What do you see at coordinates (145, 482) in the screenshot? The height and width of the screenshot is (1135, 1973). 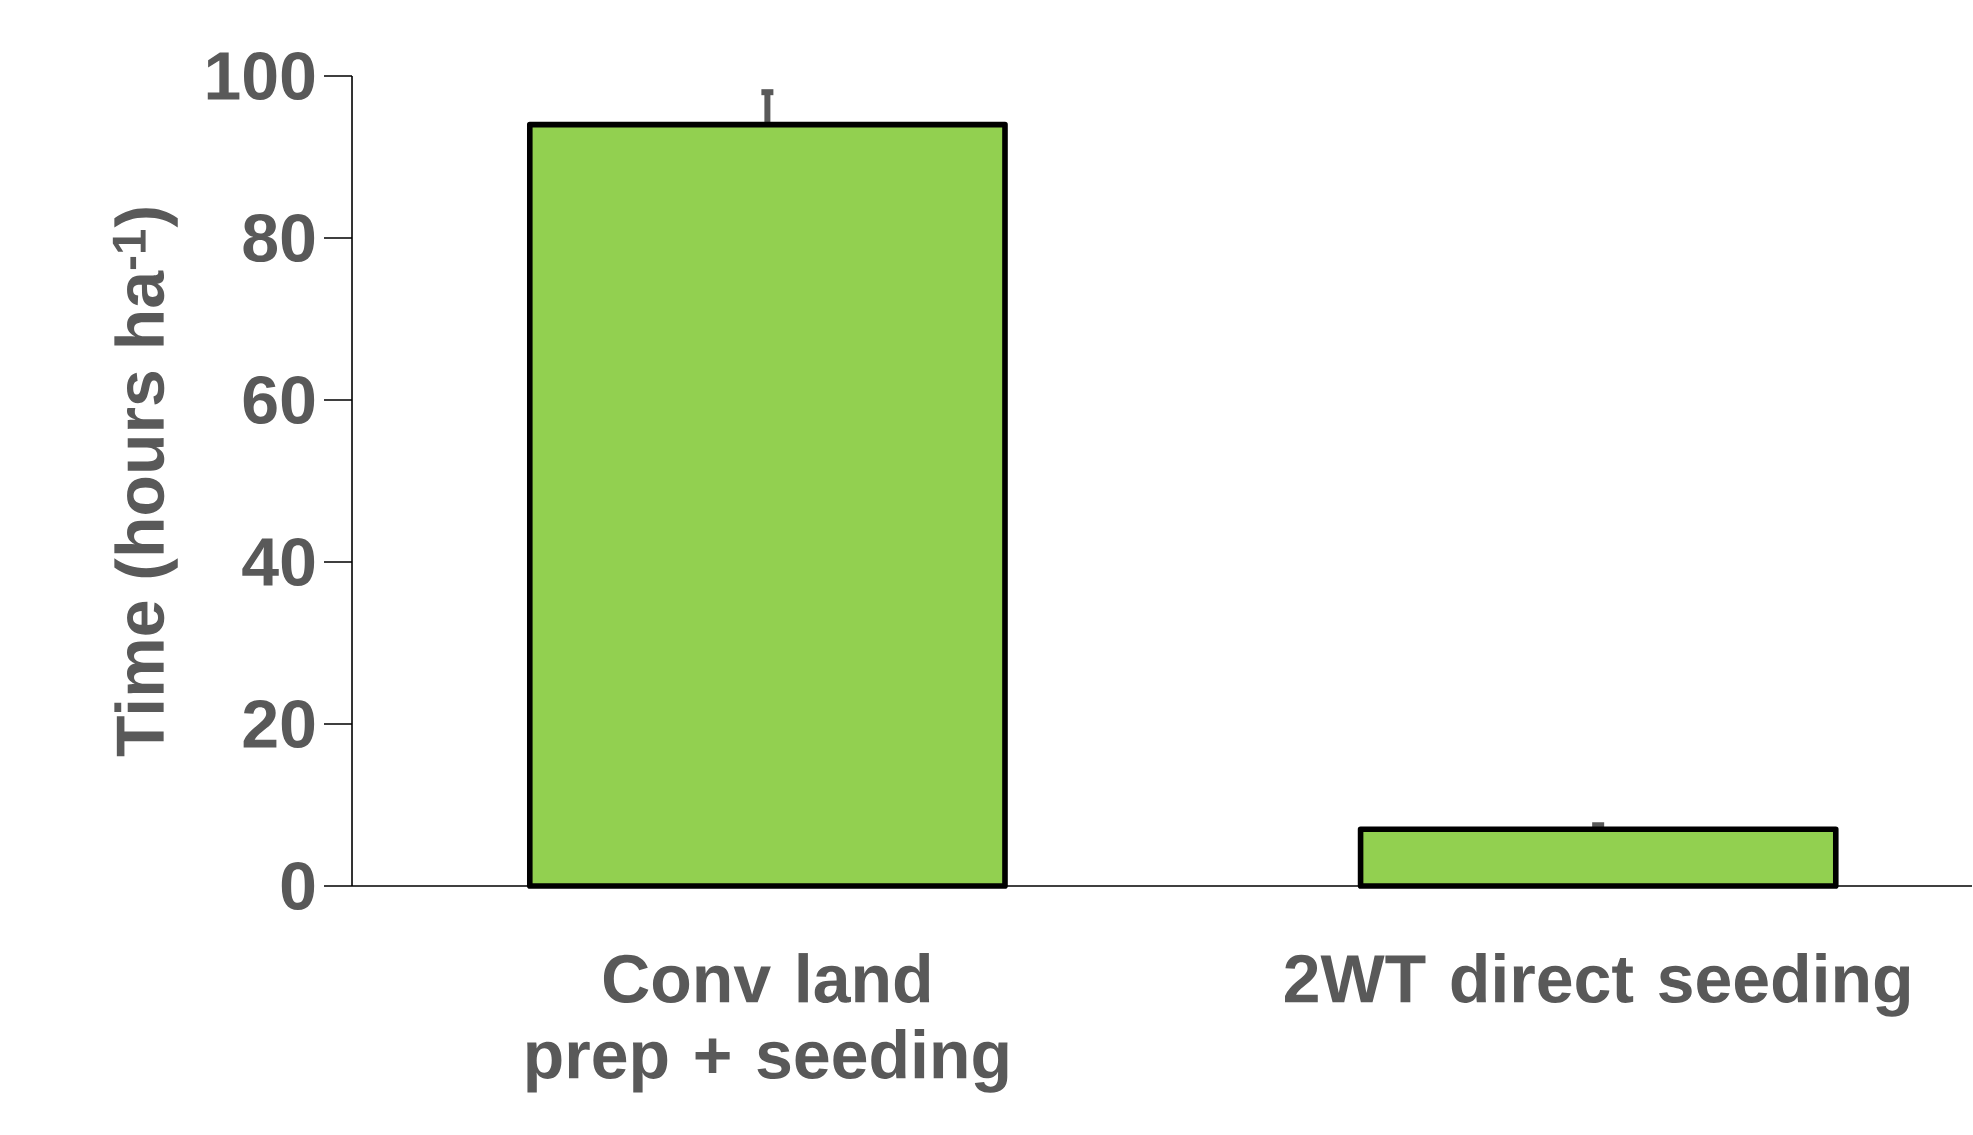 I see `y-axis-title: Time (hours ha$^{-1}$)` at bounding box center [145, 482].